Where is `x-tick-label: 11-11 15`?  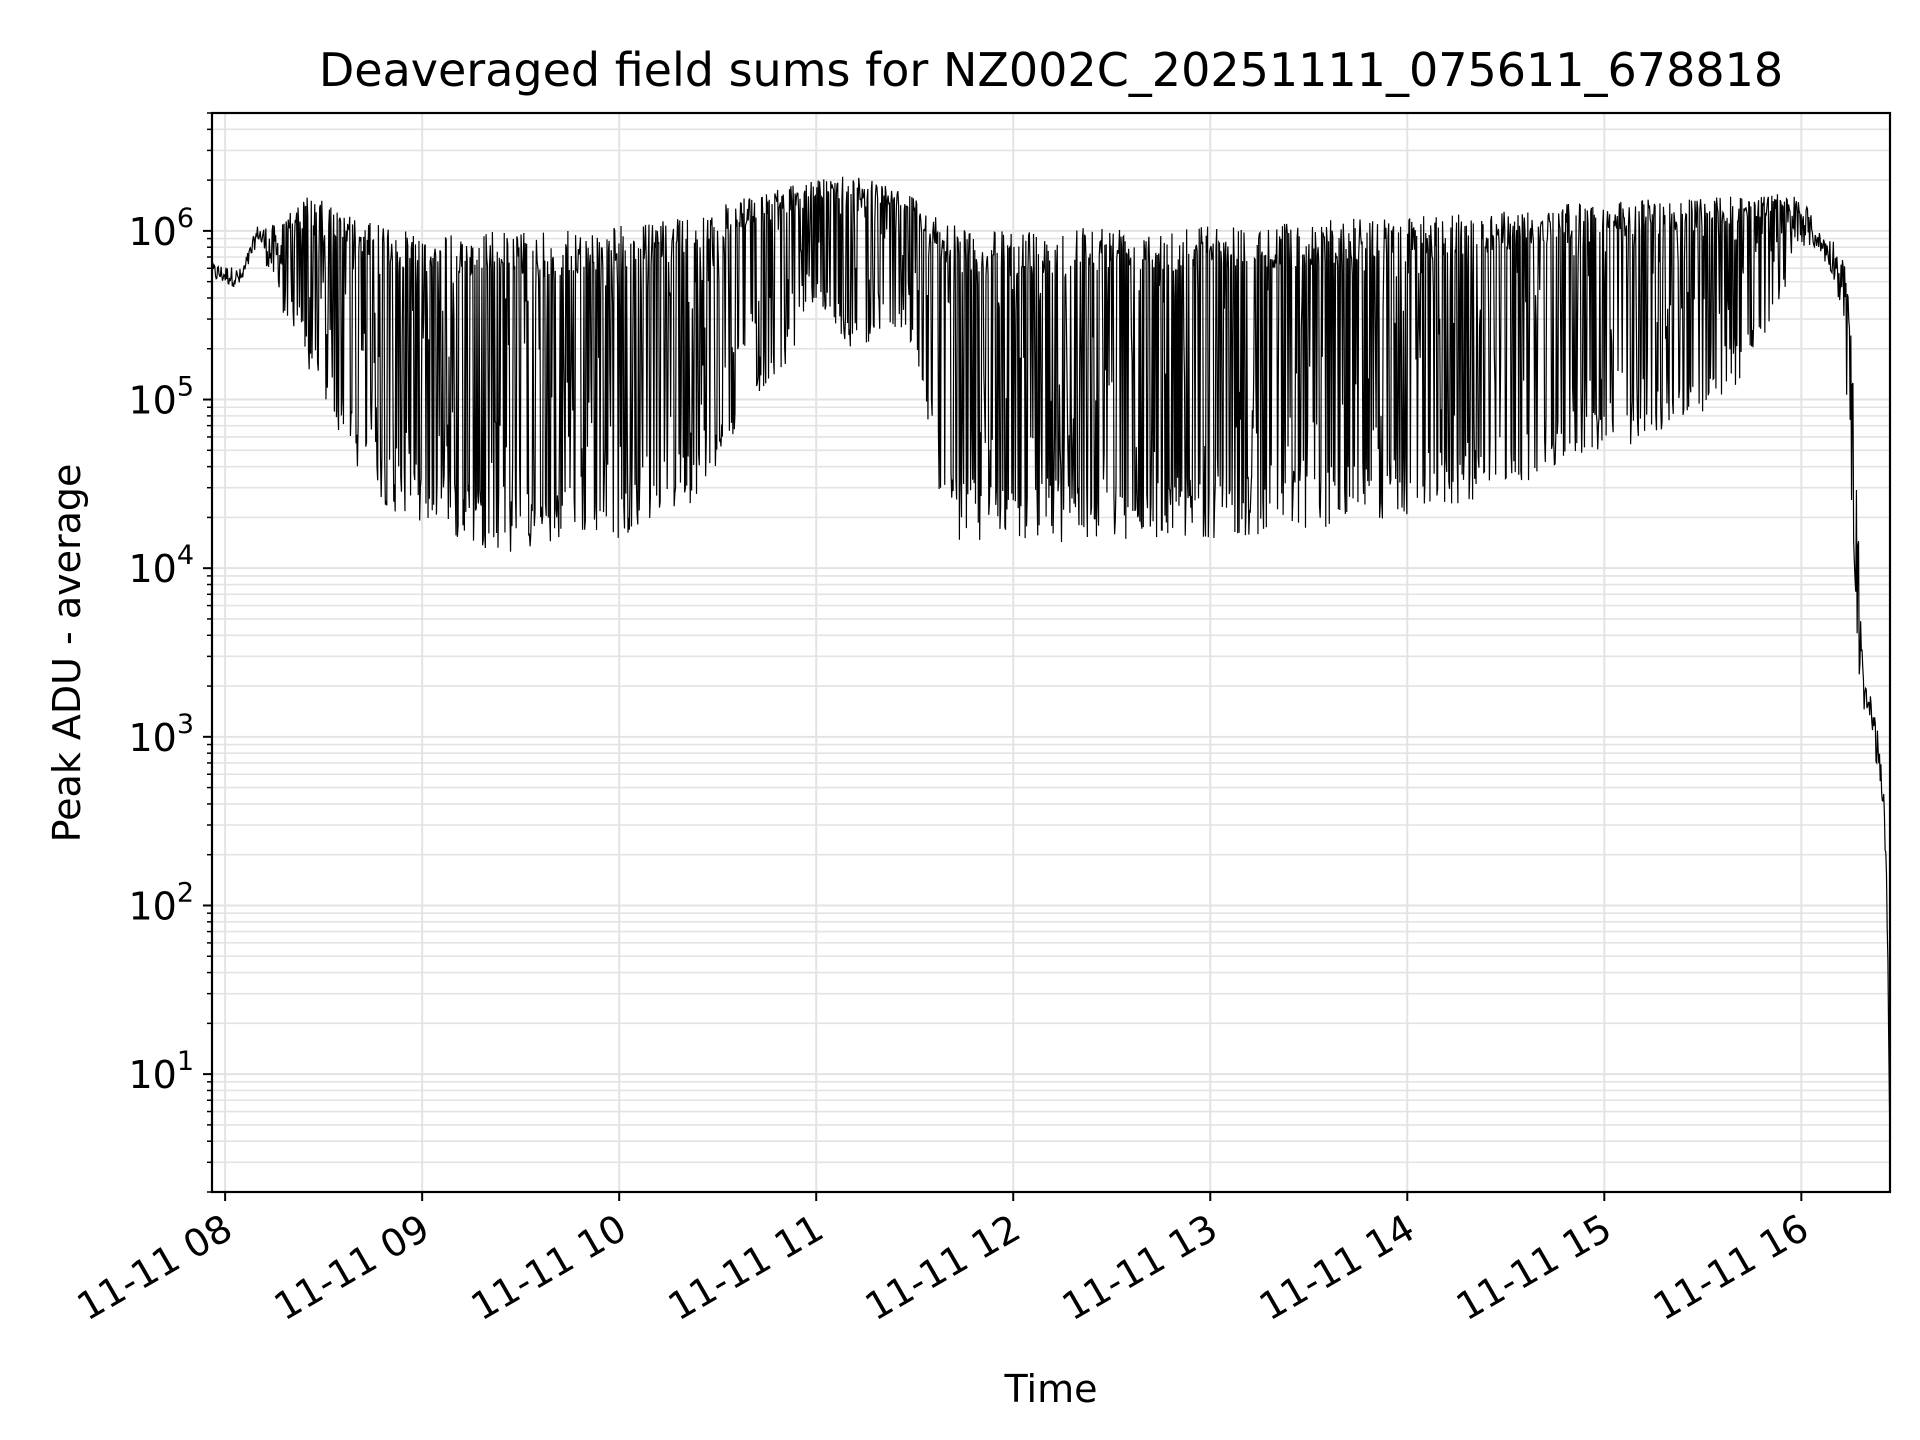
x-tick-label: 11-11 15 is located at coordinates (1534, 1268).